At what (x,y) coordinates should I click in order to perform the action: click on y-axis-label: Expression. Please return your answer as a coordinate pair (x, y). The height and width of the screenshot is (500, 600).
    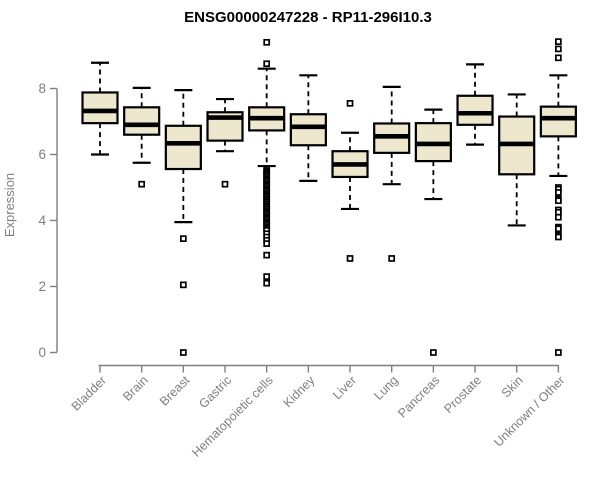
    Looking at the image, I should click on (9, 205).